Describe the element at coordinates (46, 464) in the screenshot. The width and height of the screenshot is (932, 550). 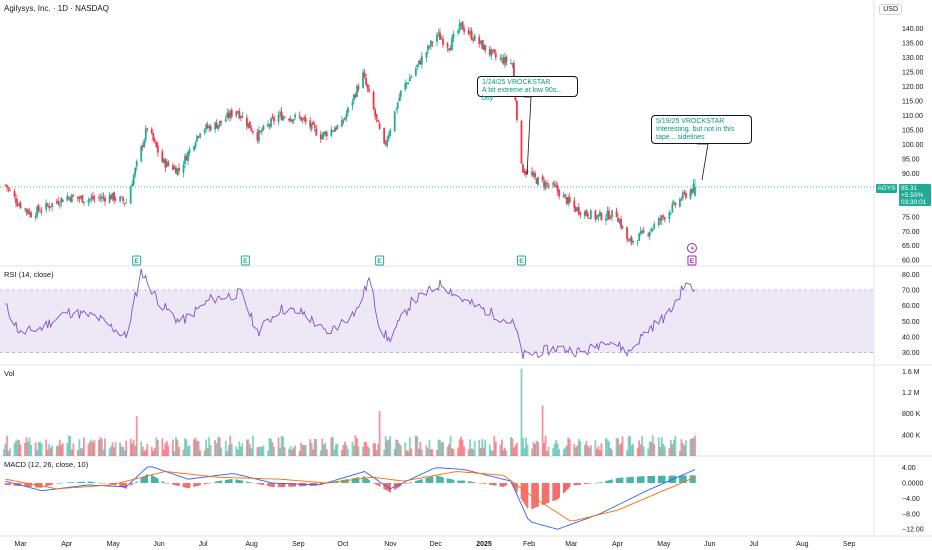
I see `macd-pane-label: MACD (12, 26, close, 10)` at that location.